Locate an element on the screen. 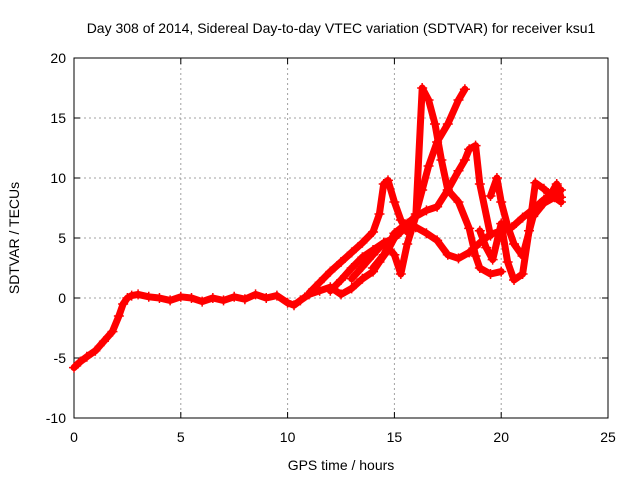 The image size is (640, 480). x-tick-label: 0 is located at coordinates (74, 437).